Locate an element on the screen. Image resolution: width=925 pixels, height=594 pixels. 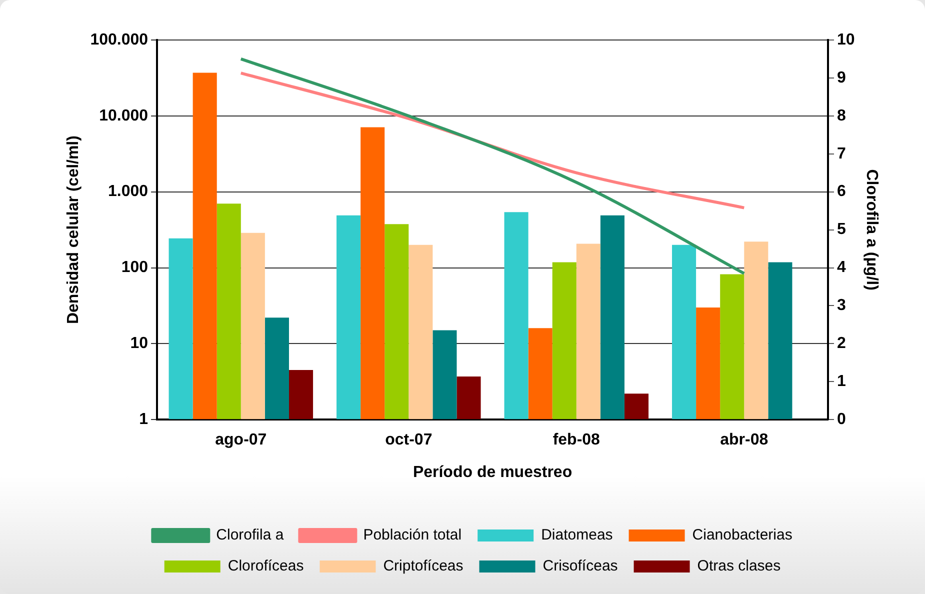
legend-label: Diatomeas is located at coordinates (577, 535).